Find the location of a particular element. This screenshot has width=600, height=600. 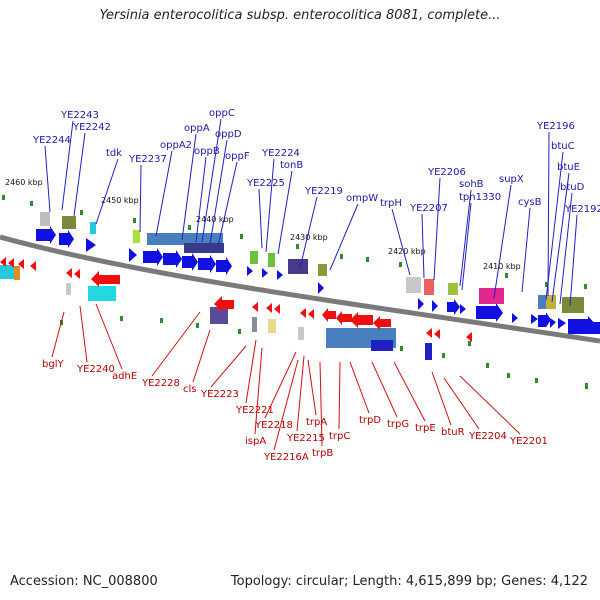

forward-gene-label: tonB is located at coordinates (291, 165).